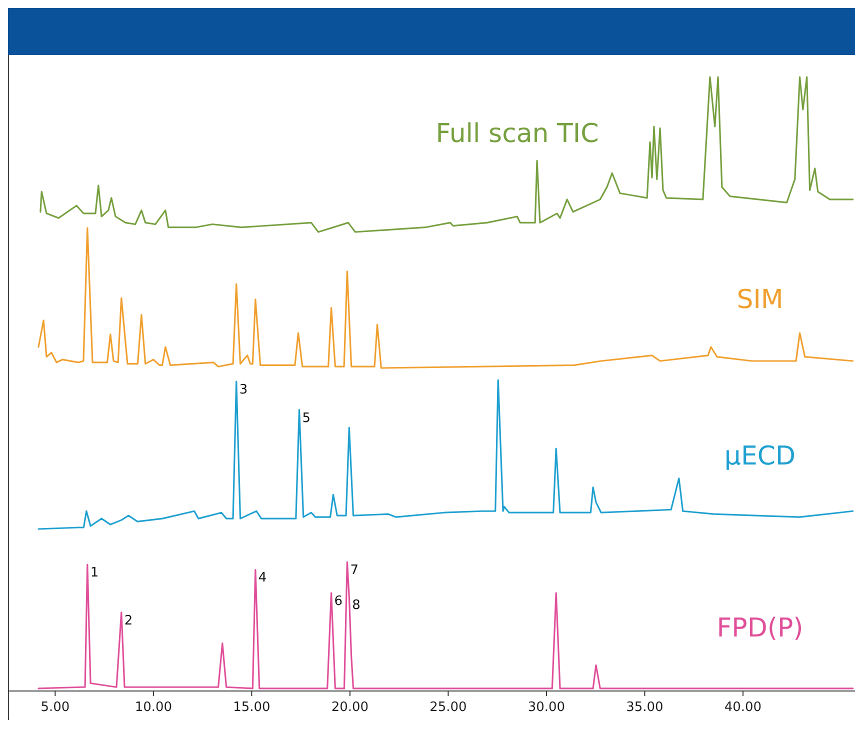 This screenshot has width=855, height=752. I want to click on x-tick-label: 10.00, so click(153, 707).